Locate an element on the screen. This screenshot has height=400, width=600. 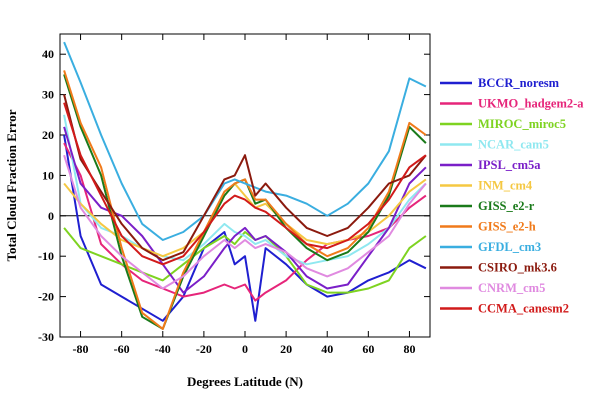
y-tick-label: 20 is located at coordinates (48, 135).